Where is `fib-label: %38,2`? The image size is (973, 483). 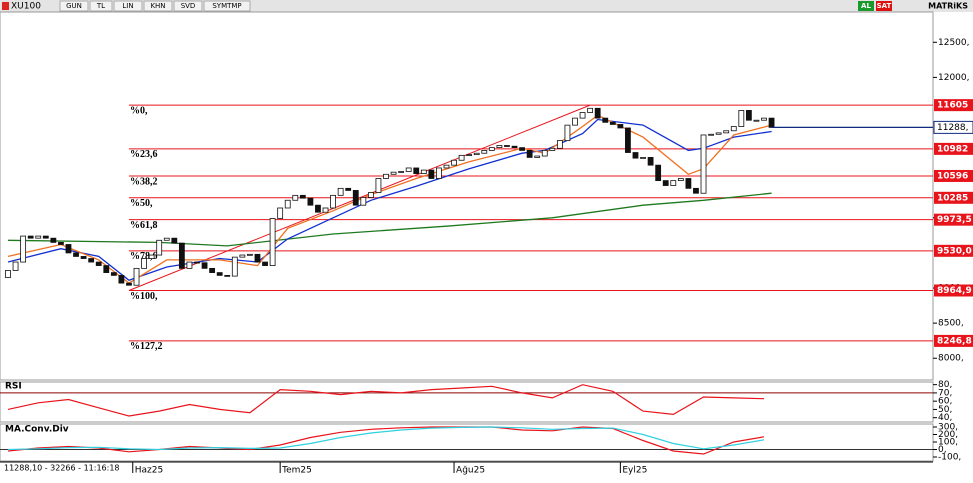
fib-label: %38,2 is located at coordinates (144, 181).